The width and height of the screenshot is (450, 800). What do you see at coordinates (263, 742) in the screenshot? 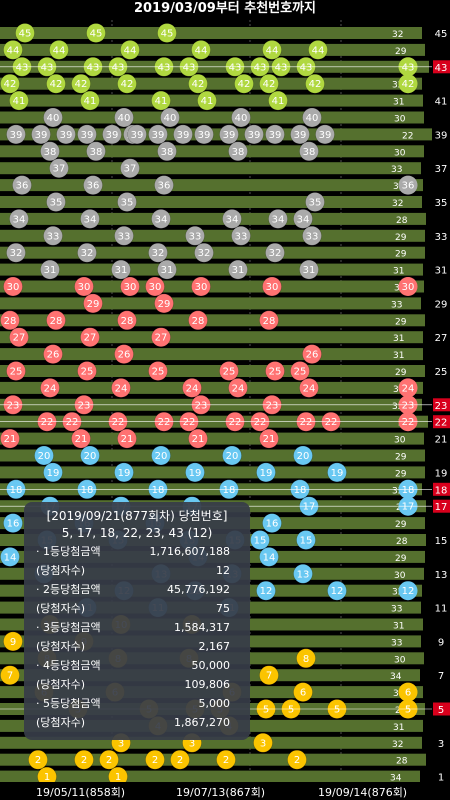
I see `number-ball: 3` at bounding box center [263, 742].